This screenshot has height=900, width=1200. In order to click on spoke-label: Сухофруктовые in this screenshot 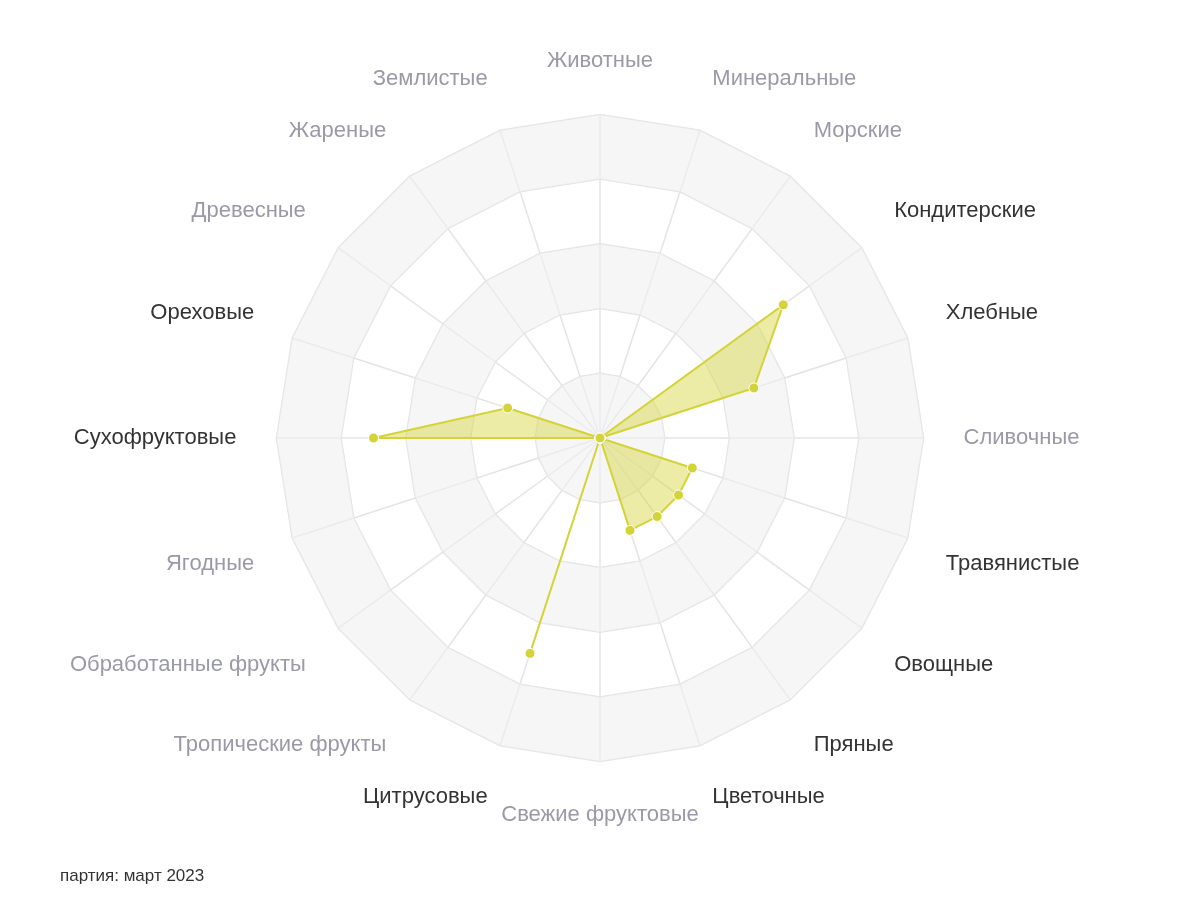, I will do `click(155, 437)`.